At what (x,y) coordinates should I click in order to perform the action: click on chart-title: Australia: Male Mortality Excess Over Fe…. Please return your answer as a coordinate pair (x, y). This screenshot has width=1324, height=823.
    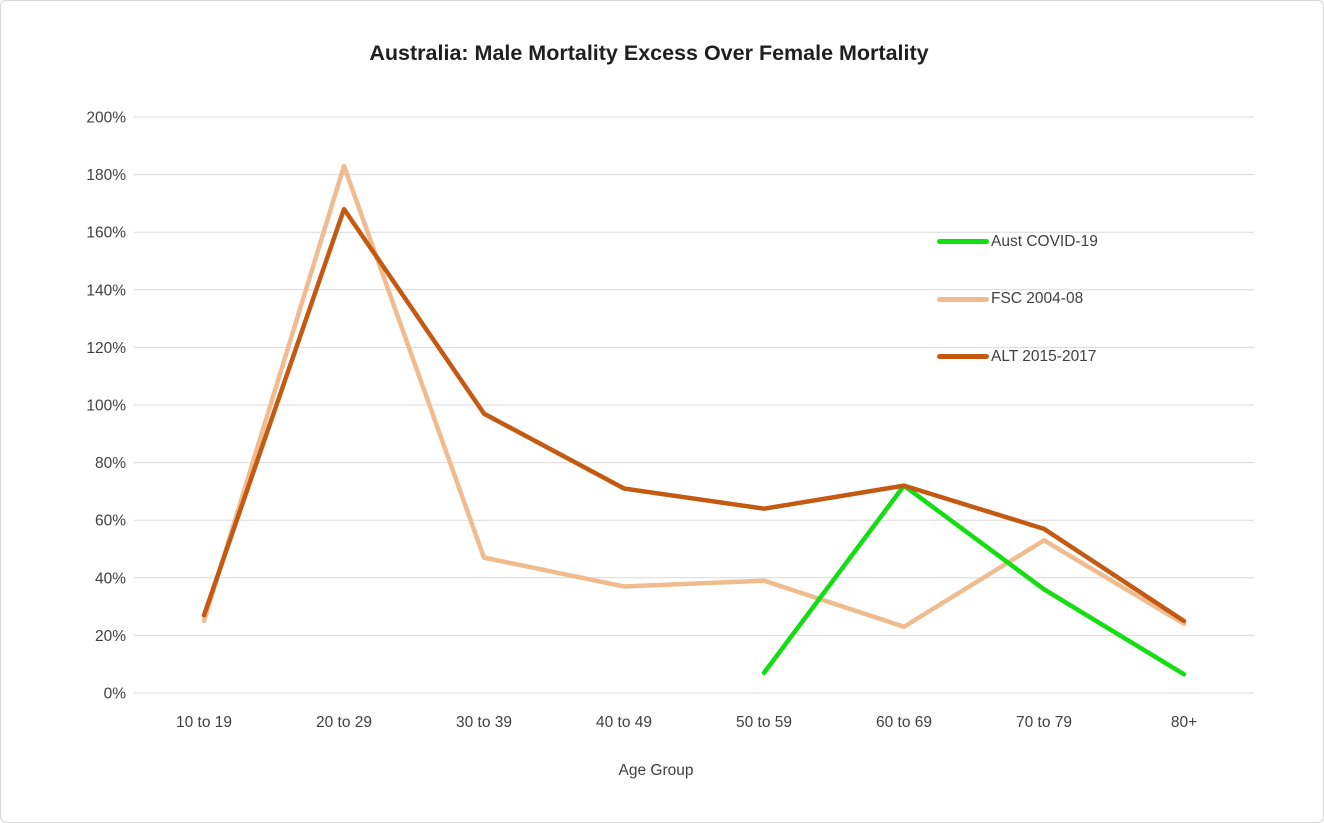
    Looking at the image, I should click on (649, 53).